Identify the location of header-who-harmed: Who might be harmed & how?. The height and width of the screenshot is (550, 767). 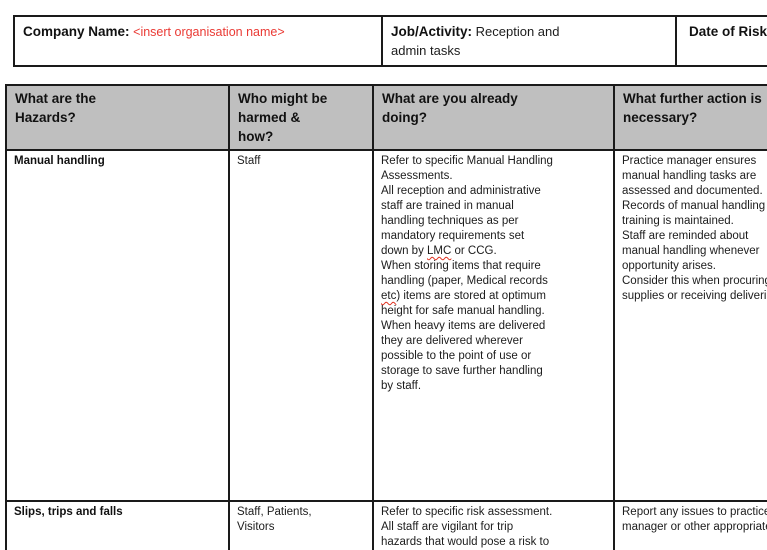
(301, 117).